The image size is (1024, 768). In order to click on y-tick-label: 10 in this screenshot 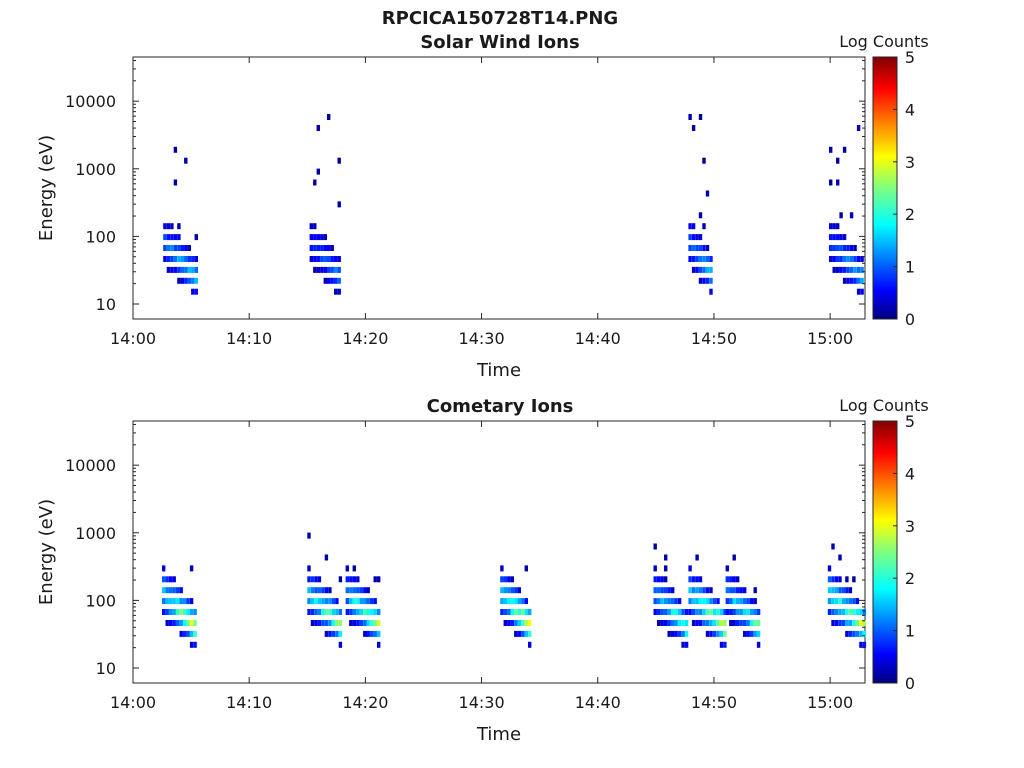, I will do `click(106, 668)`.